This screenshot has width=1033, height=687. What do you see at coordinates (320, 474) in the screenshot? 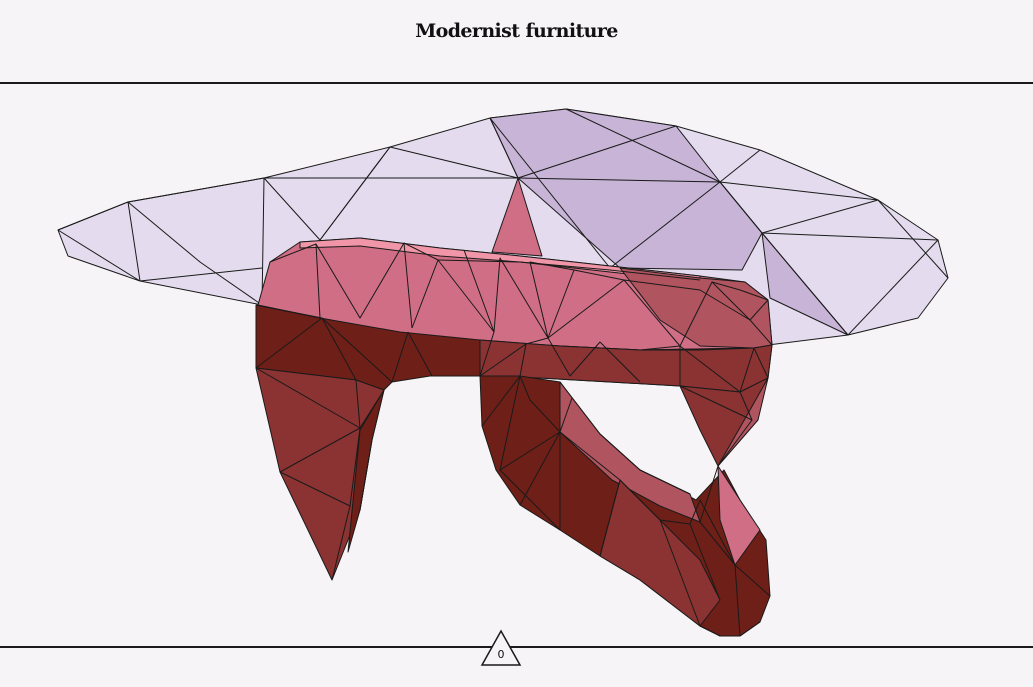
I see `left-front-leg` at bounding box center [320, 474].